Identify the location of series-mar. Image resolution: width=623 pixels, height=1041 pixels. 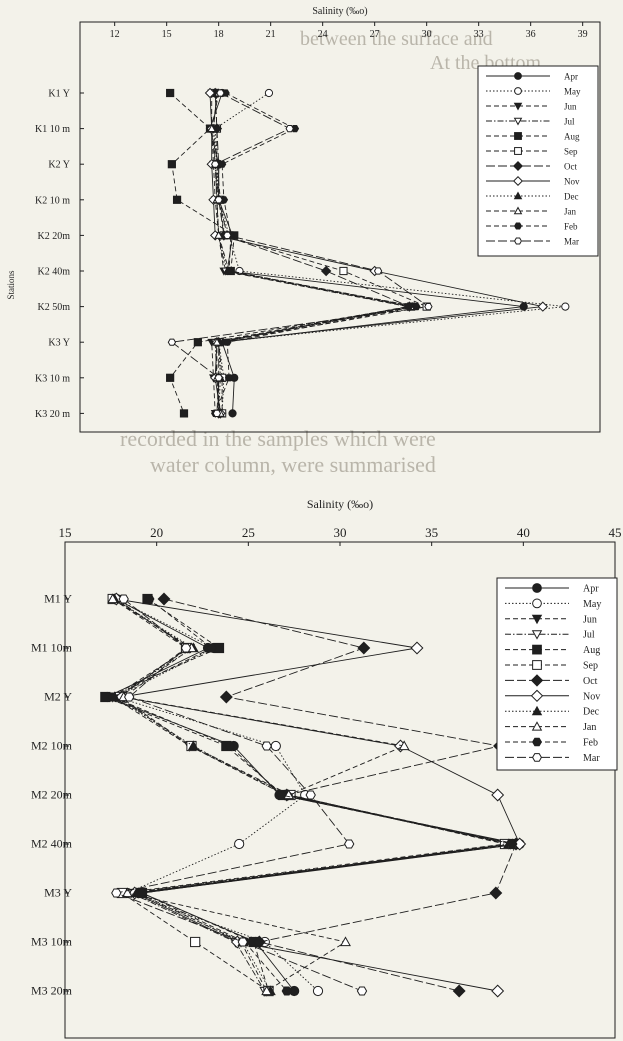
(300, 253).